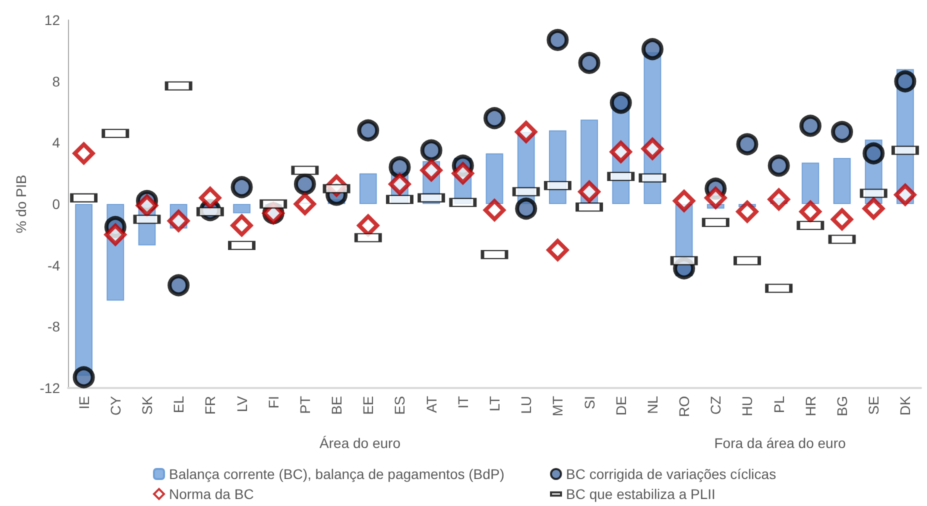 The height and width of the screenshot is (506, 927). What do you see at coordinates (526, 405) in the screenshot?
I see `x-tick-label: LU` at bounding box center [526, 405].